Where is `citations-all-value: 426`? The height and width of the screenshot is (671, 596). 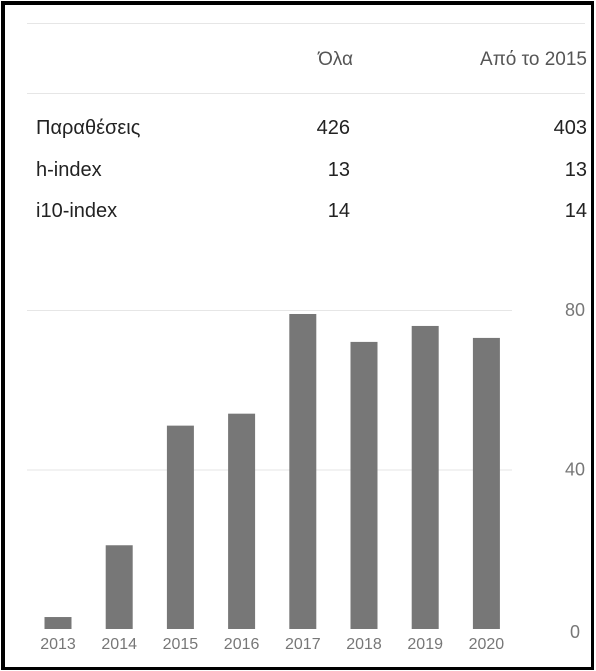
citations-all-value: 426 is located at coordinates (333, 128).